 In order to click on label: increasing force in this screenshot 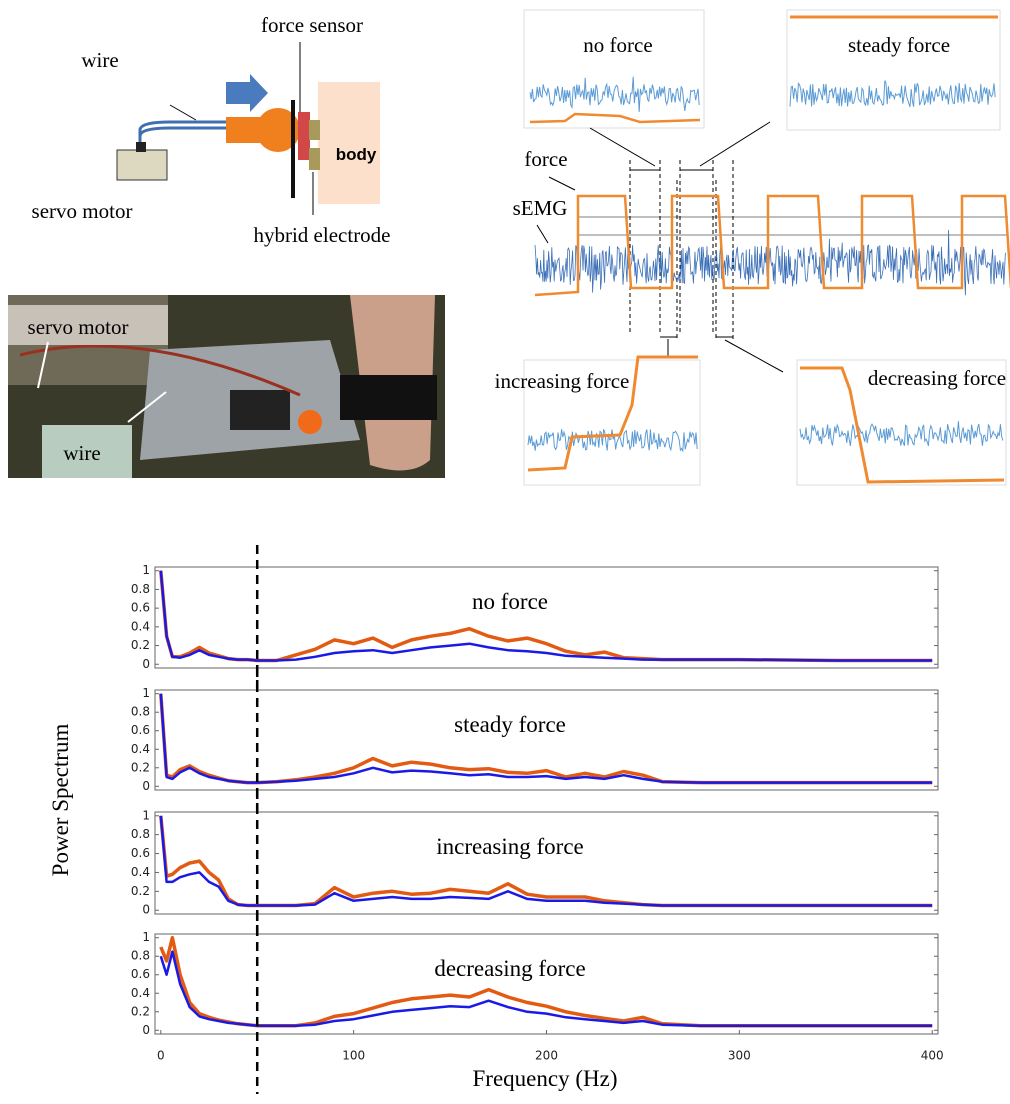, I will do `click(562, 381)`.